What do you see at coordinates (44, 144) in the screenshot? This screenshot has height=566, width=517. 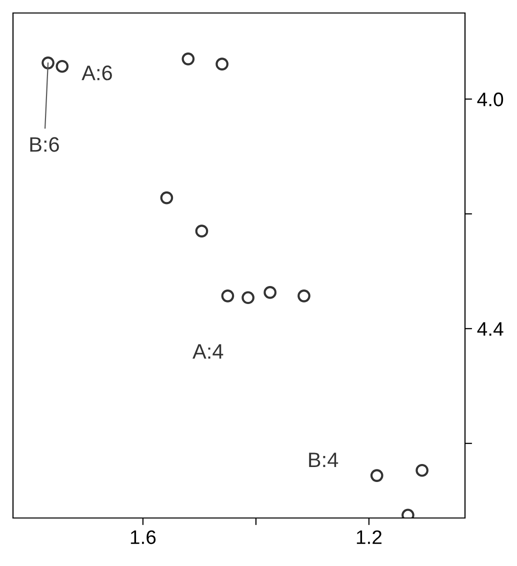 I see `annotation: B:6` at bounding box center [44, 144].